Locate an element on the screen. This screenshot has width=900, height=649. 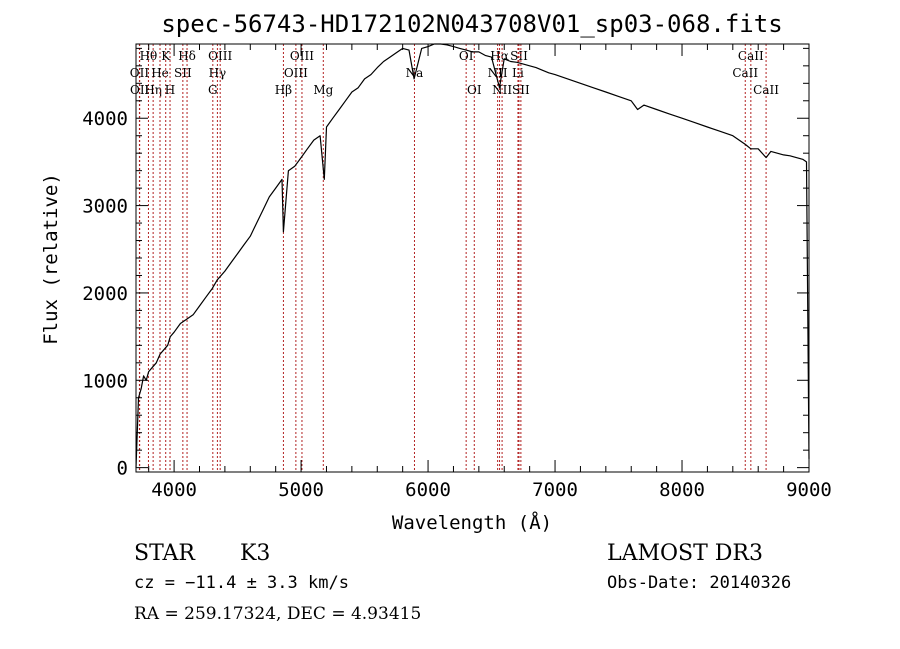
coordinates: RA = 259.17324, DEC = 4.93415 is located at coordinates (277, 614).